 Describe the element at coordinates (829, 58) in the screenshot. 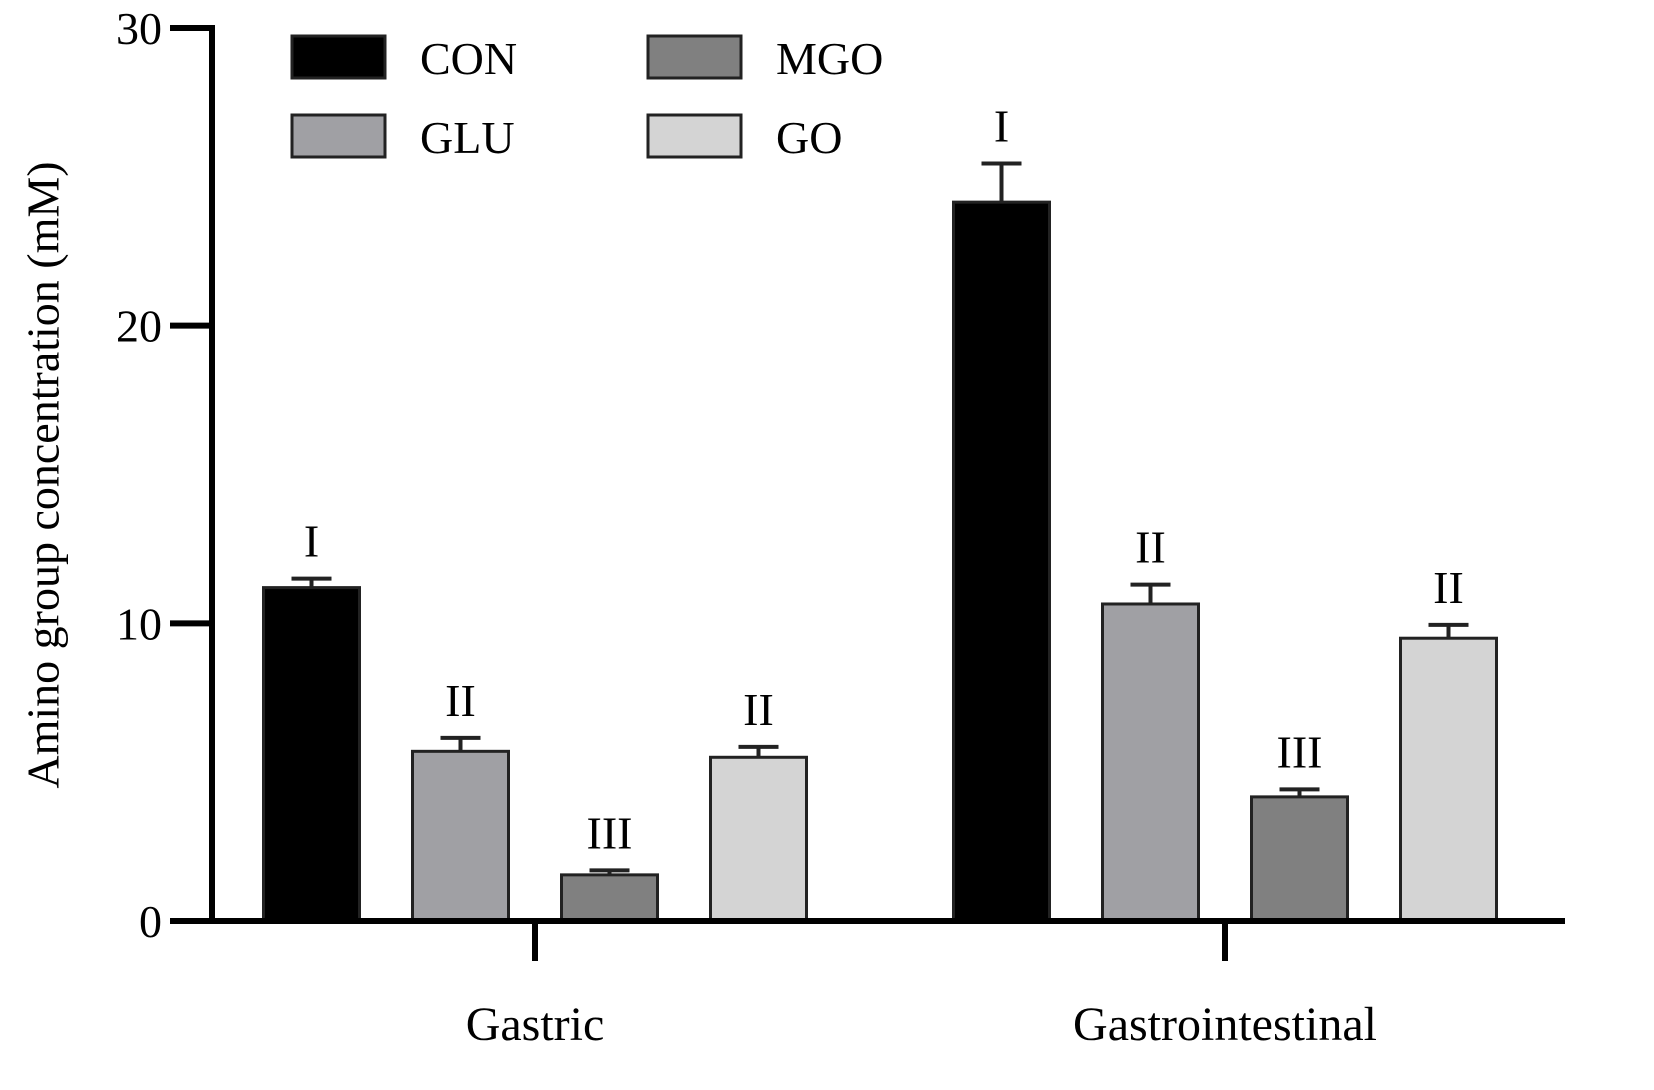

I see `legend-label: MGO` at that location.